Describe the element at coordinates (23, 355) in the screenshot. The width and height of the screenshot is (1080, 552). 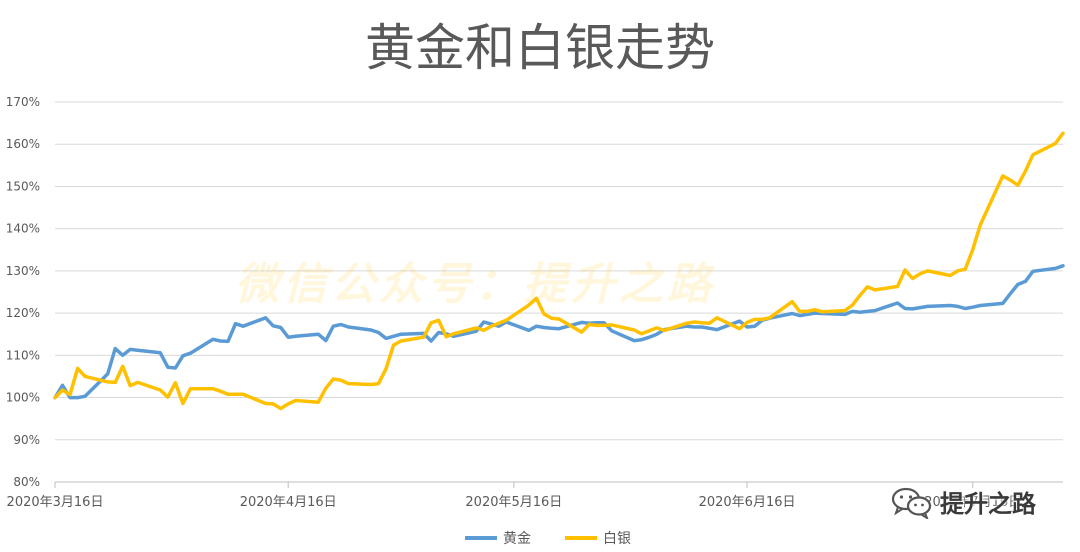
I see `y-tick-label: 110%` at that location.